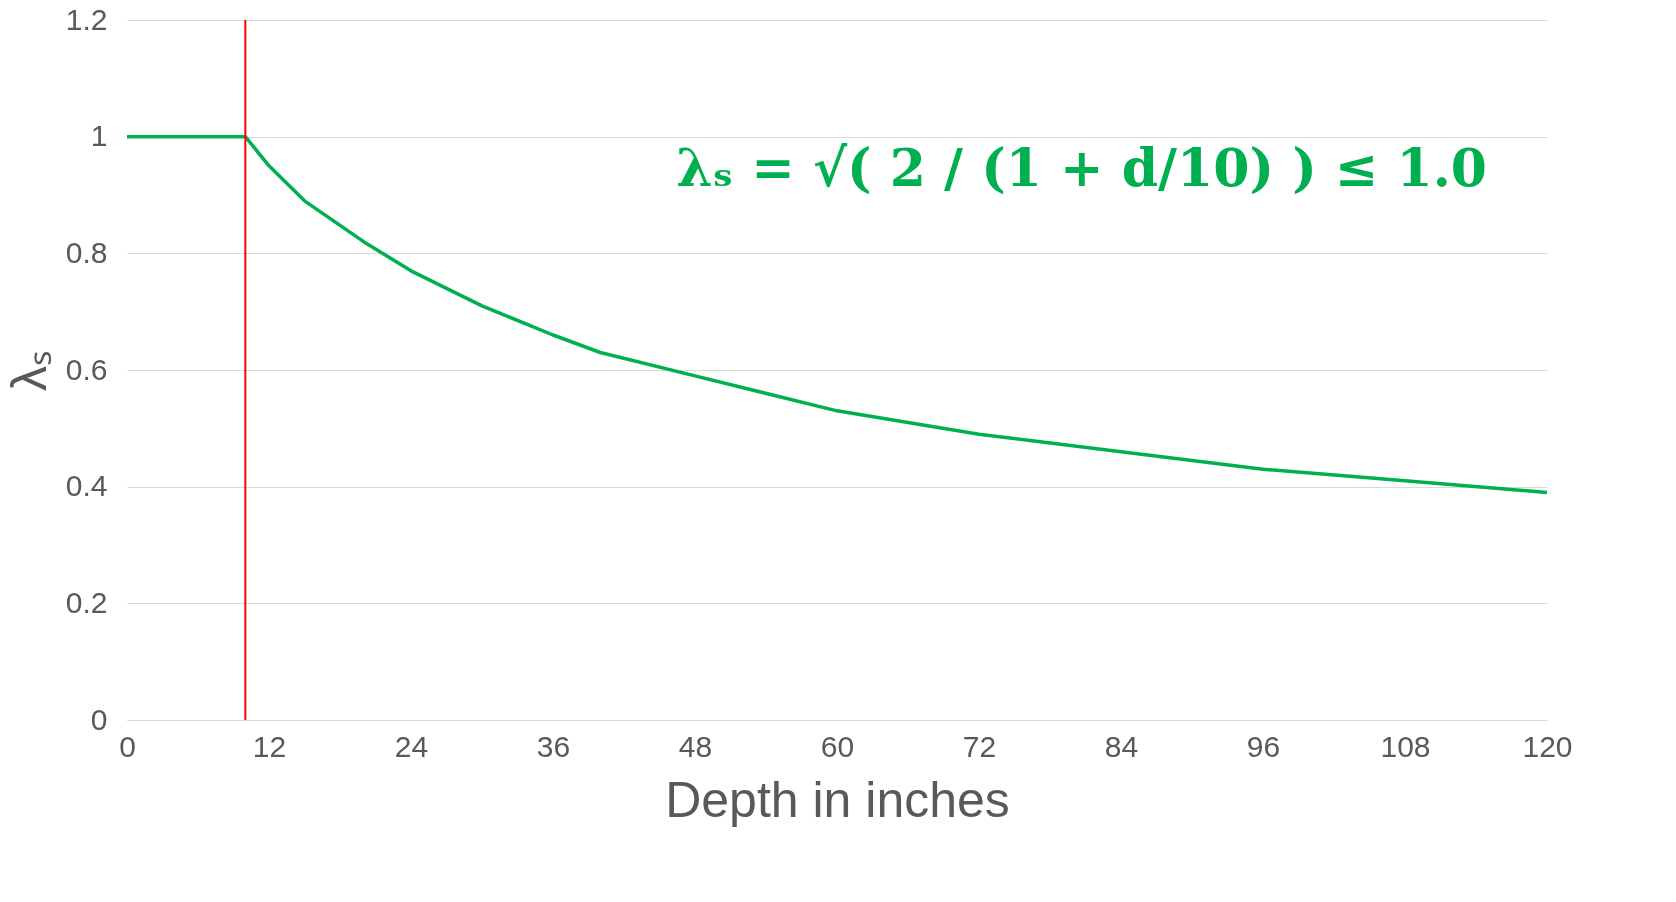 This screenshot has width=1676, height=902. Describe the element at coordinates (1405, 746) in the screenshot. I see `x-tick-label: 108` at that location.